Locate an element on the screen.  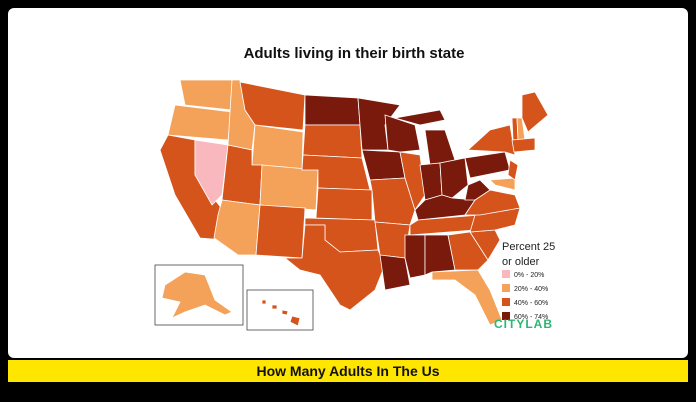
legend-label: 40% - 60% is located at coordinates (531, 303).